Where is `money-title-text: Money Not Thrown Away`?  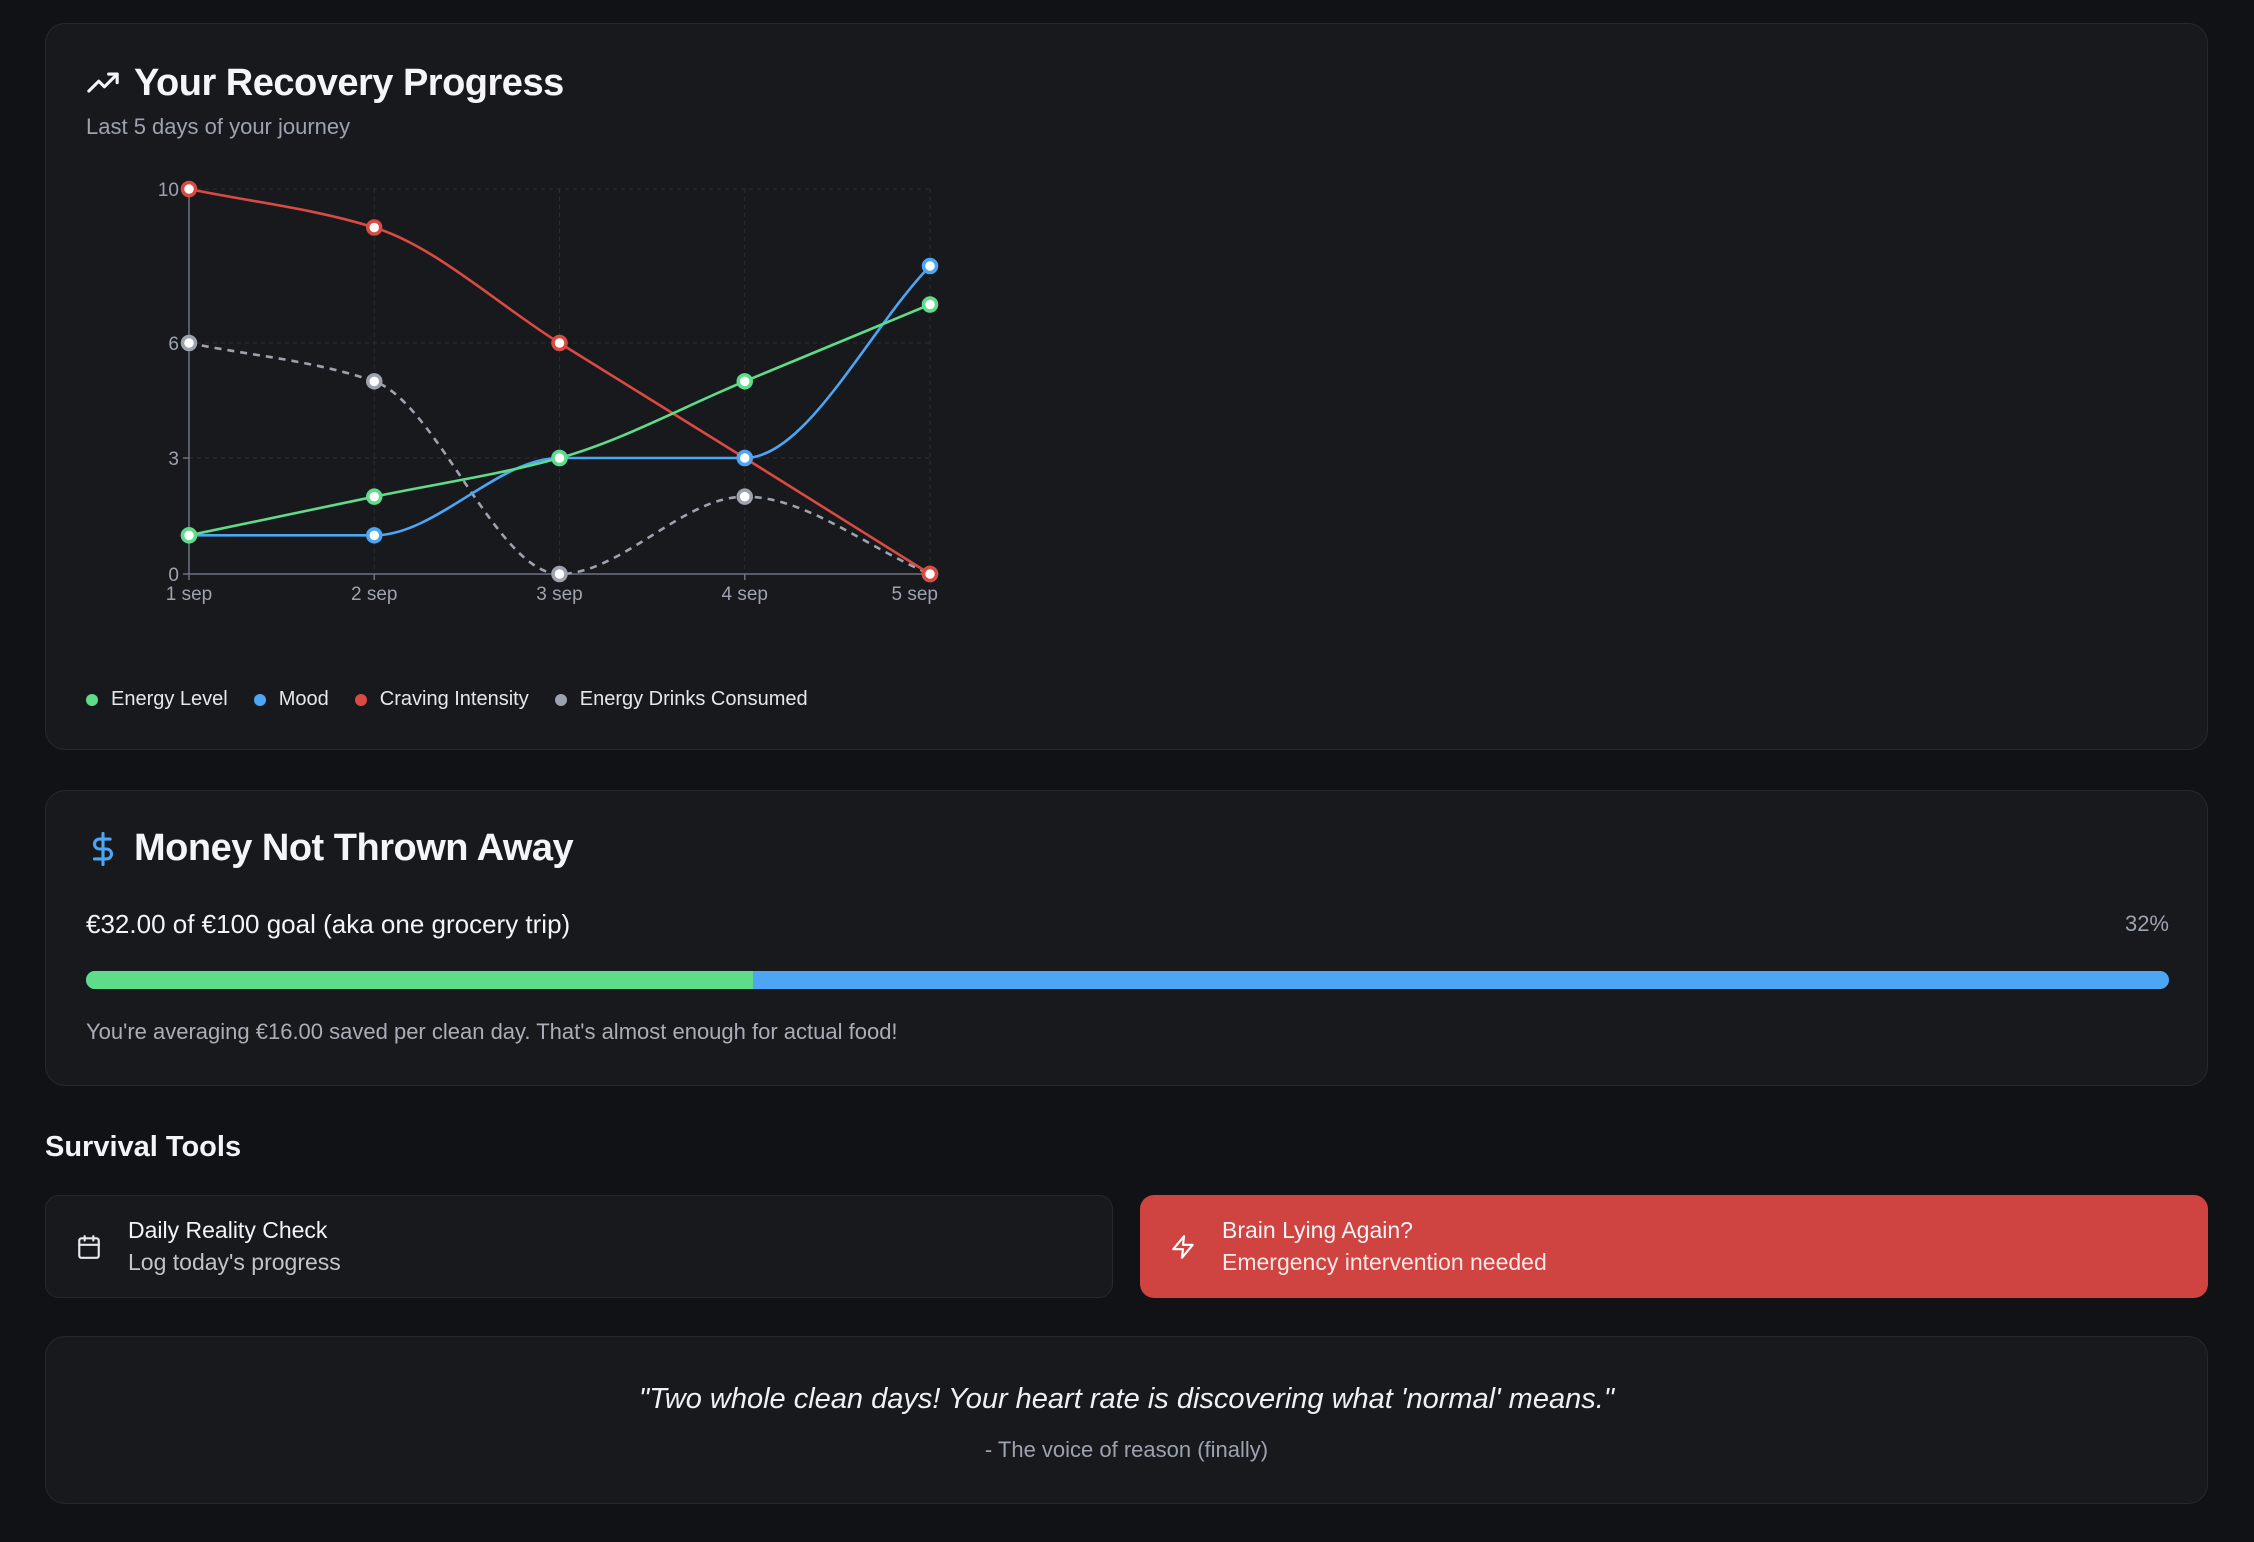
money-title-text: Money Not Thrown Away is located at coordinates (354, 848).